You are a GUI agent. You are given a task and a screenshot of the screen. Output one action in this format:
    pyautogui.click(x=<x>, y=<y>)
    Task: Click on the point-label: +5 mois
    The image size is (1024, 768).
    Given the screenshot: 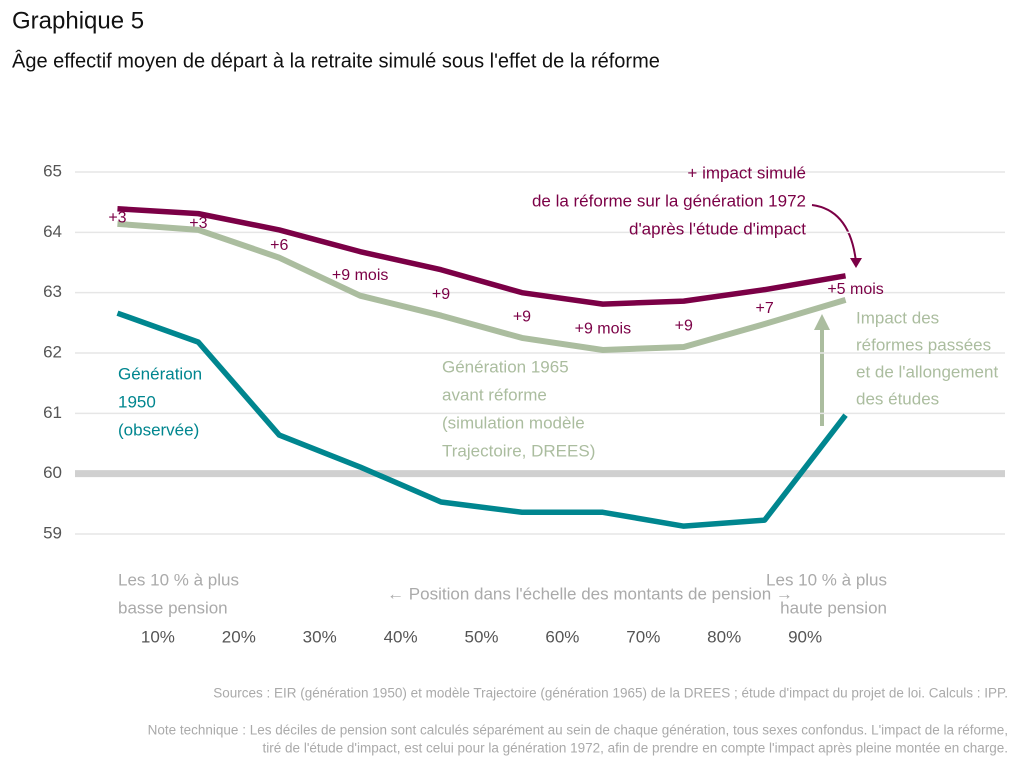 What is the action you would take?
    pyautogui.click(x=855, y=289)
    